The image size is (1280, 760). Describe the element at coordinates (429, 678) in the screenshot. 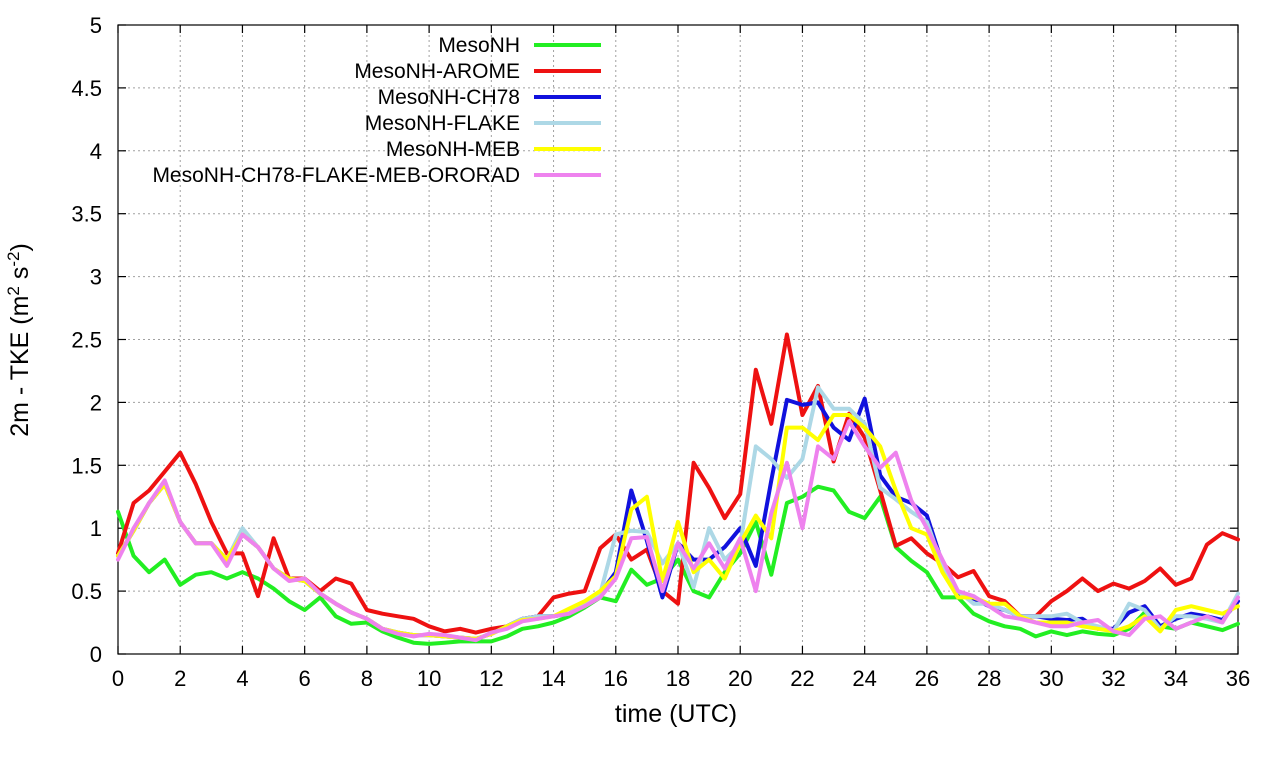

I see `x-tick-label: 10` at that location.